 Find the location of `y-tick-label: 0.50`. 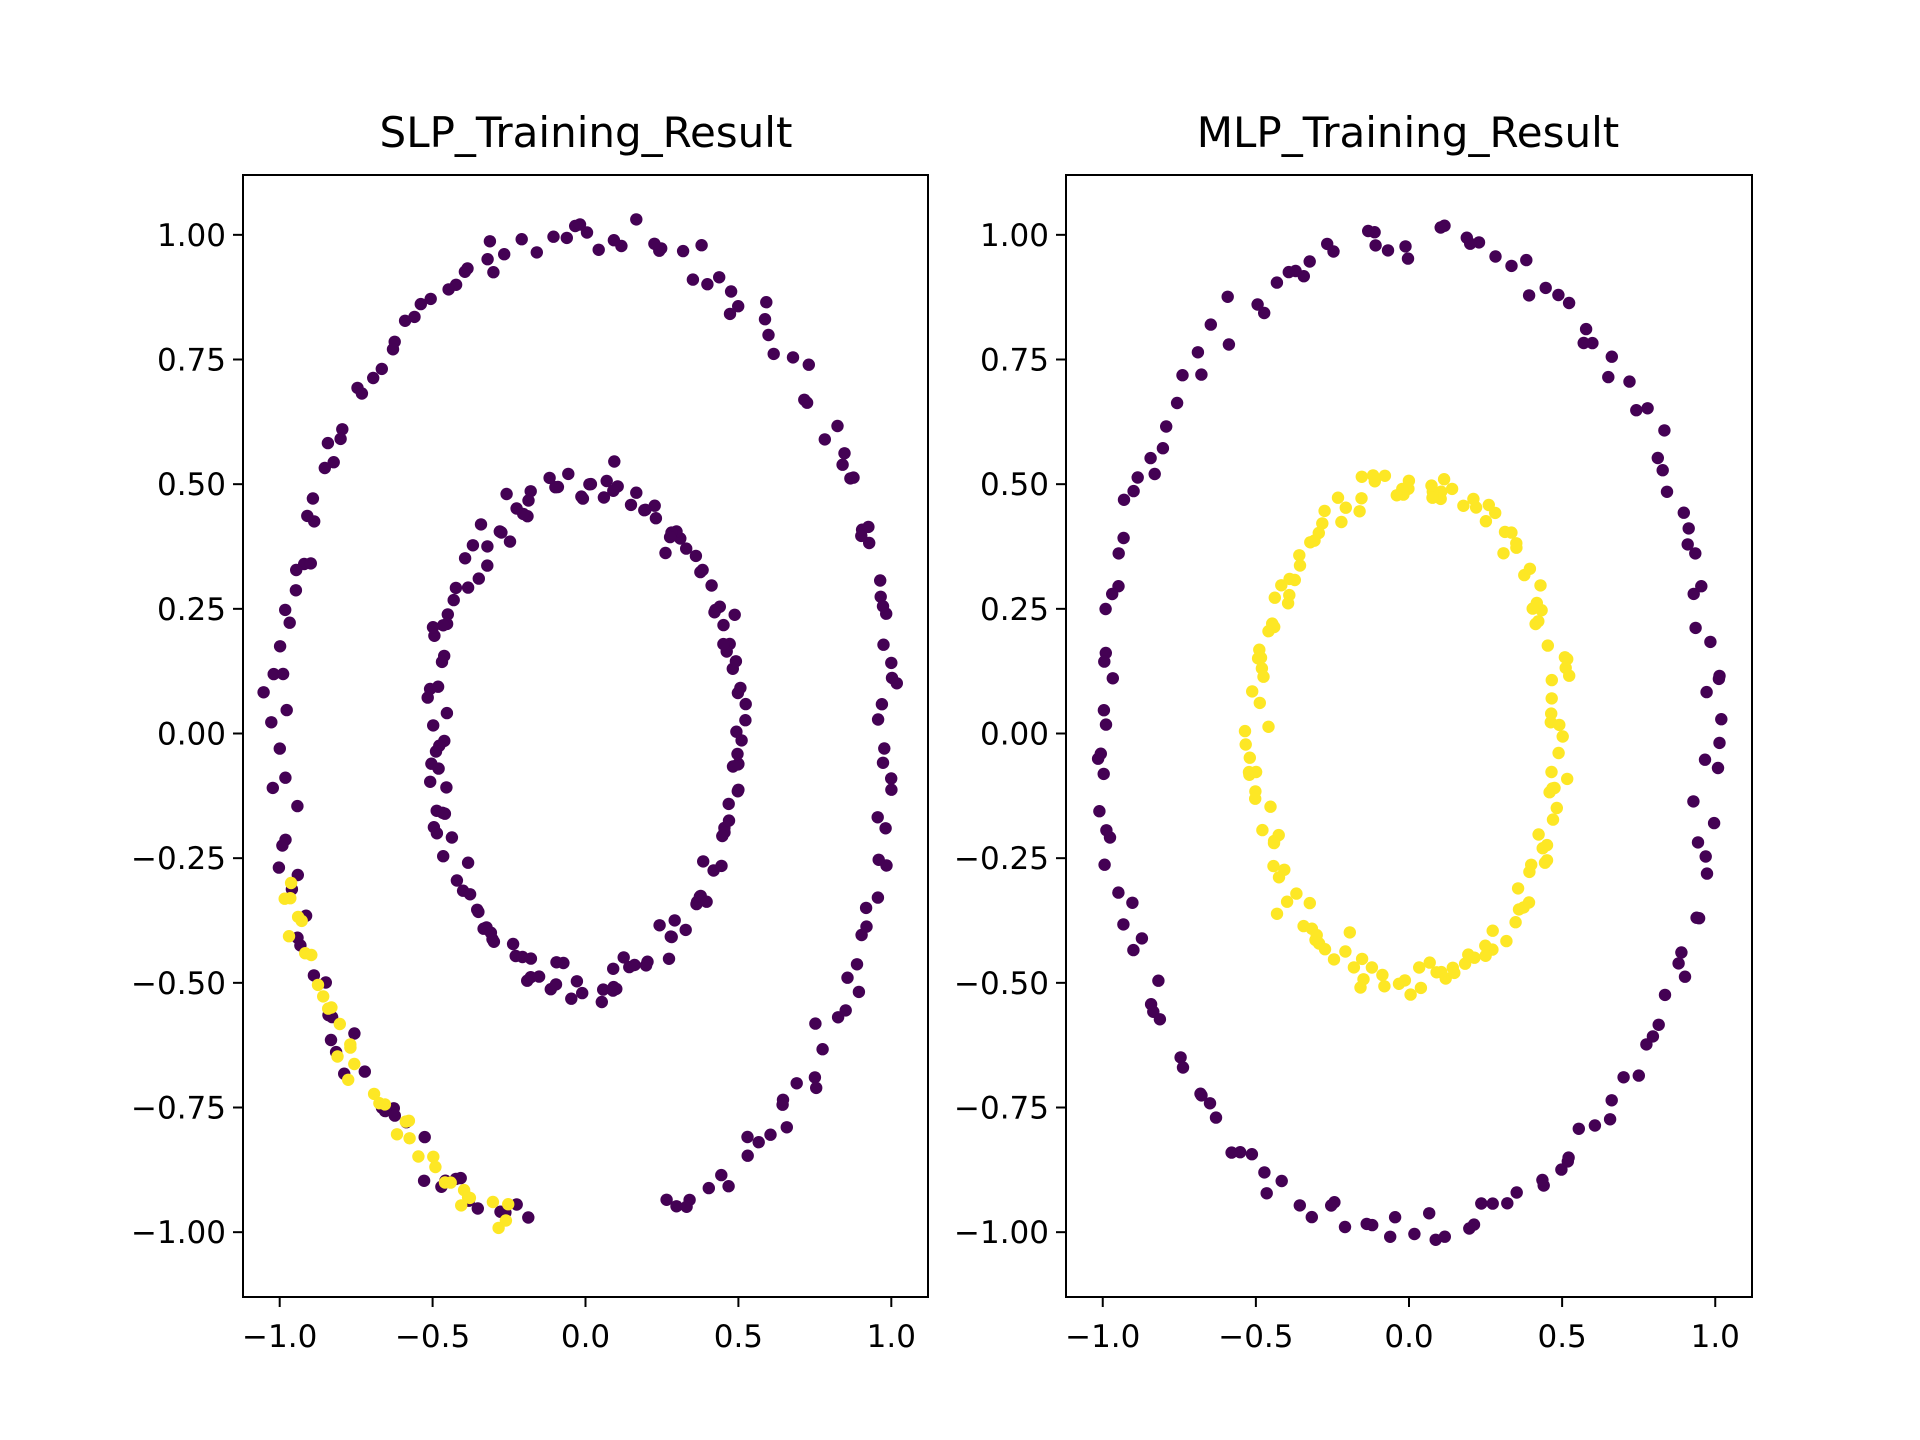

y-tick-label: 0.50 is located at coordinates (191, 485).